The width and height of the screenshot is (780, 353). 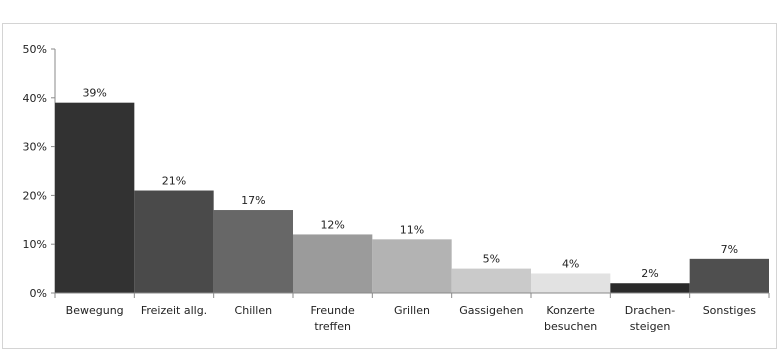 What do you see at coordinates (649, 273) in the screenshot?
I see `data-label: 2%` at bounding box center [649, 273].